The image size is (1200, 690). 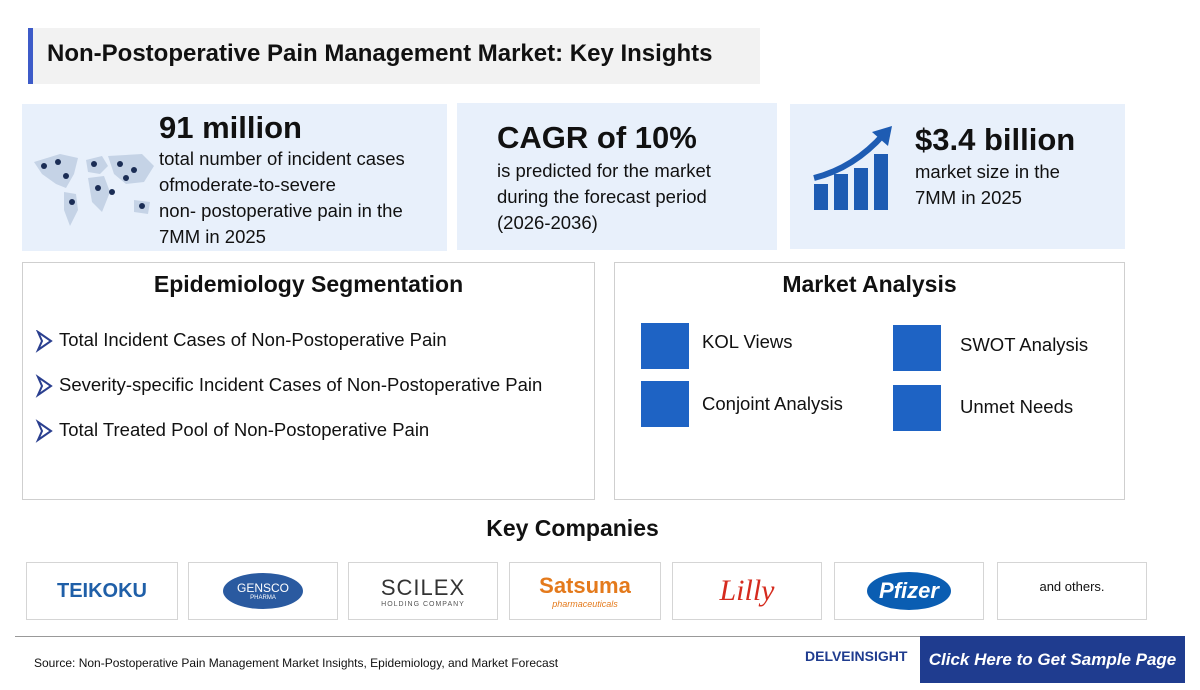 I want to click on stat-line: is predicted for the market, so click(x=604, y=170).